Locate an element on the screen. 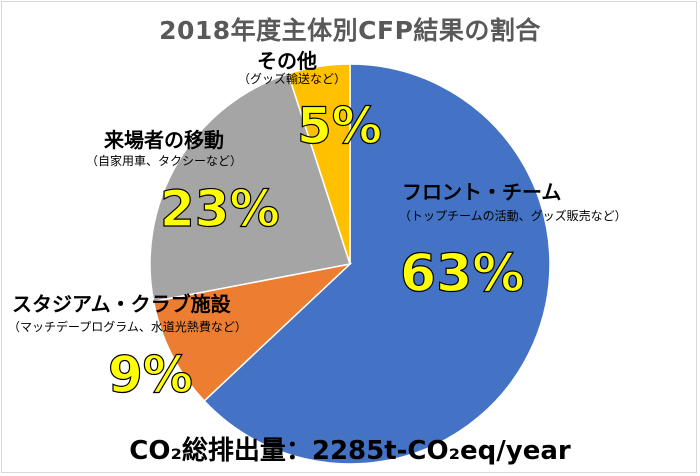  slice-note-visitor-travel: （自家用車、タクシーなど） is located at coordinates (164, 161).